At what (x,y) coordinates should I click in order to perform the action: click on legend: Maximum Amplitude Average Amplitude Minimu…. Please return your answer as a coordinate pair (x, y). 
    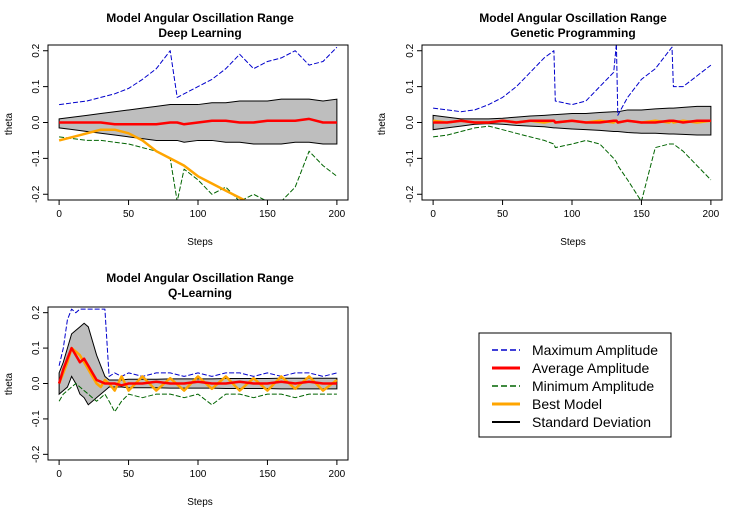
    Looking at the image, I should click on (575, 385).